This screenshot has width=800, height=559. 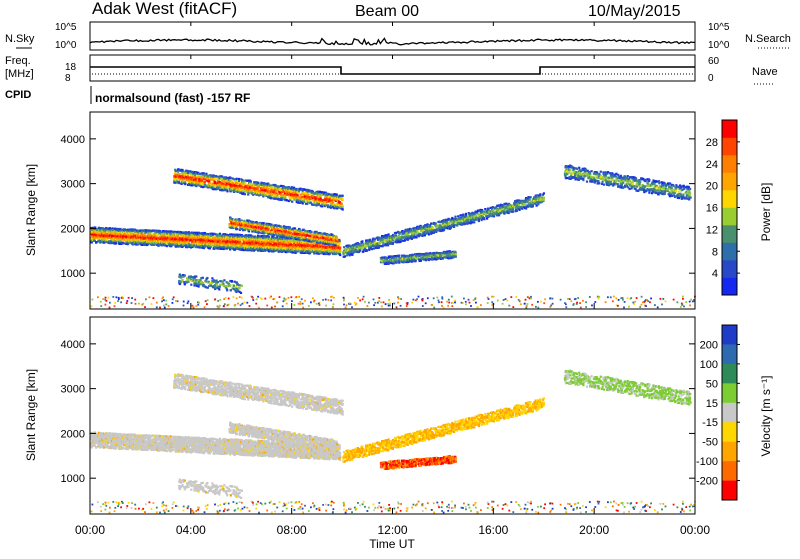 I want to click on beam-title: Beam 00, so click(x=387, y=11).